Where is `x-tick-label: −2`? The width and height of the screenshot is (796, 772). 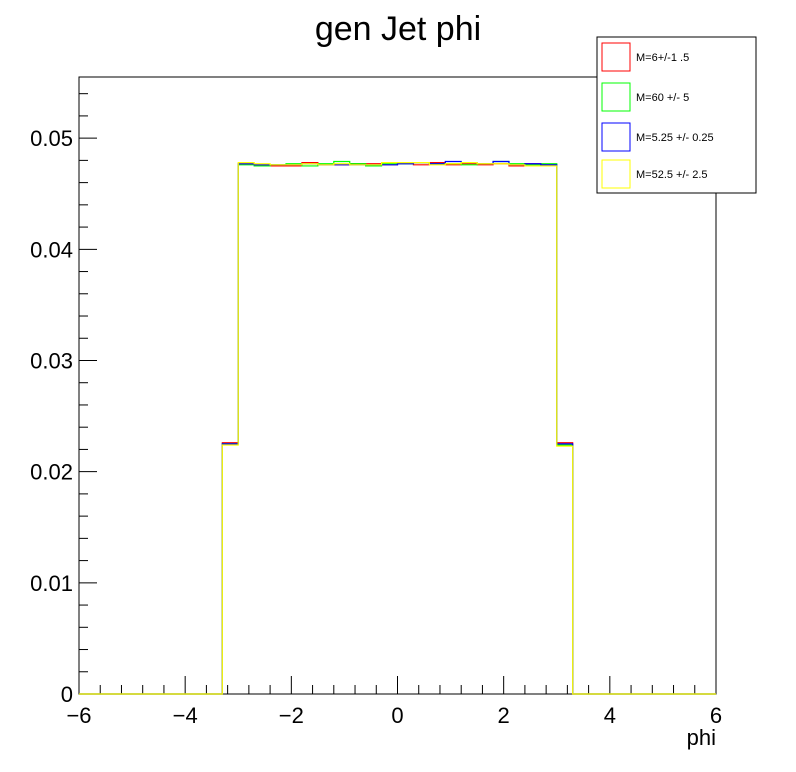 x-tick-label: −2 is located at coordinates (291, 715).